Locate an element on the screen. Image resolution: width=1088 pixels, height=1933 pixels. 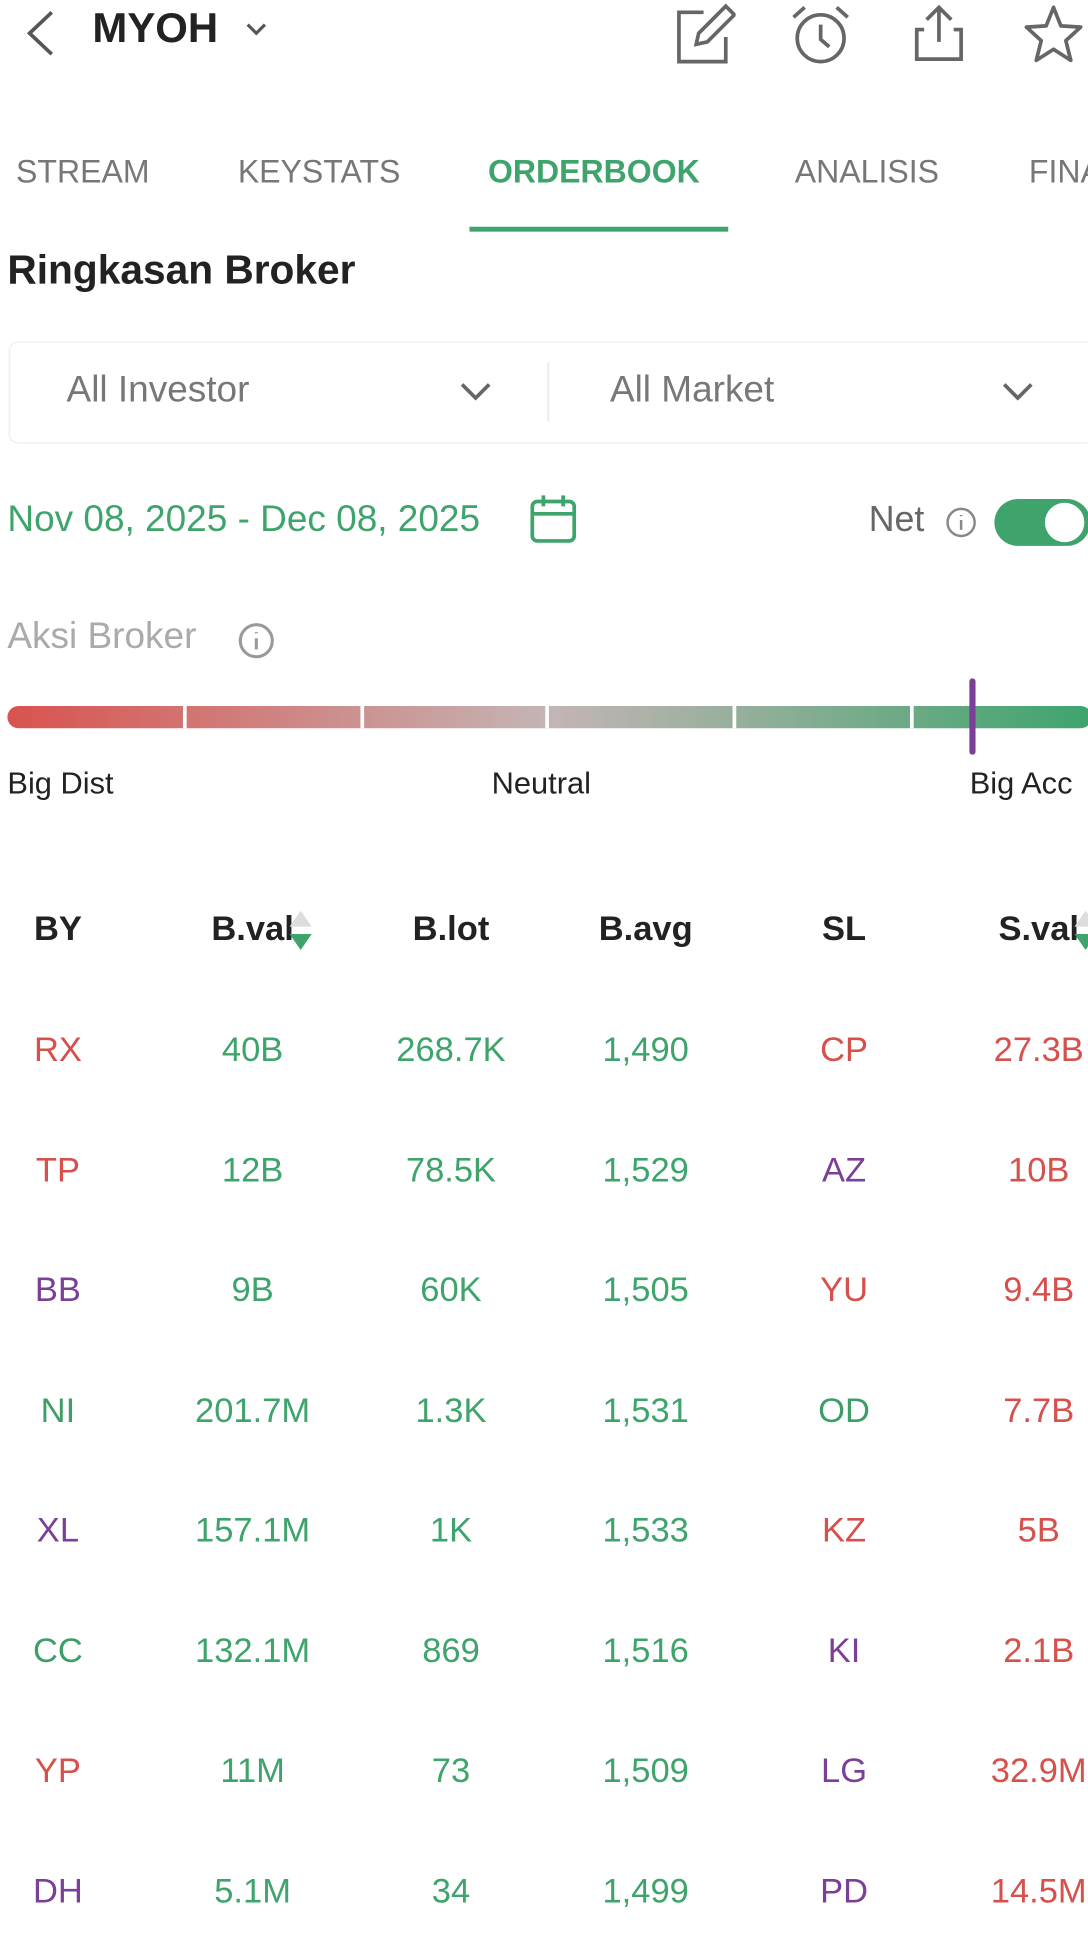
tab: STREAM is located at coordinates (83, 171).